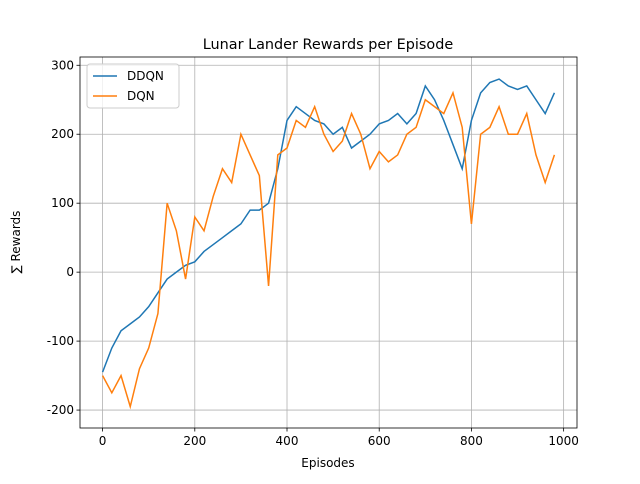 This screenshot has height=484, width=640. I want to click on x-tick-label: 1000, so click(563, 441).